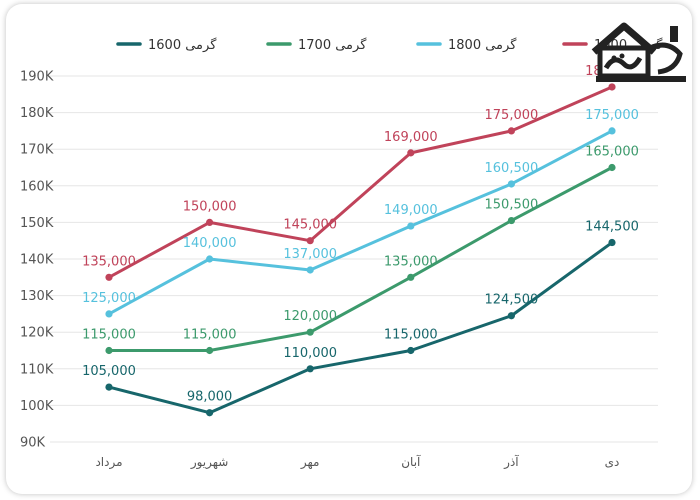 Image resolution: width=700 pixels, height=500 pixels. I want to click on x-tick-label: آبان, so click(411, 461).